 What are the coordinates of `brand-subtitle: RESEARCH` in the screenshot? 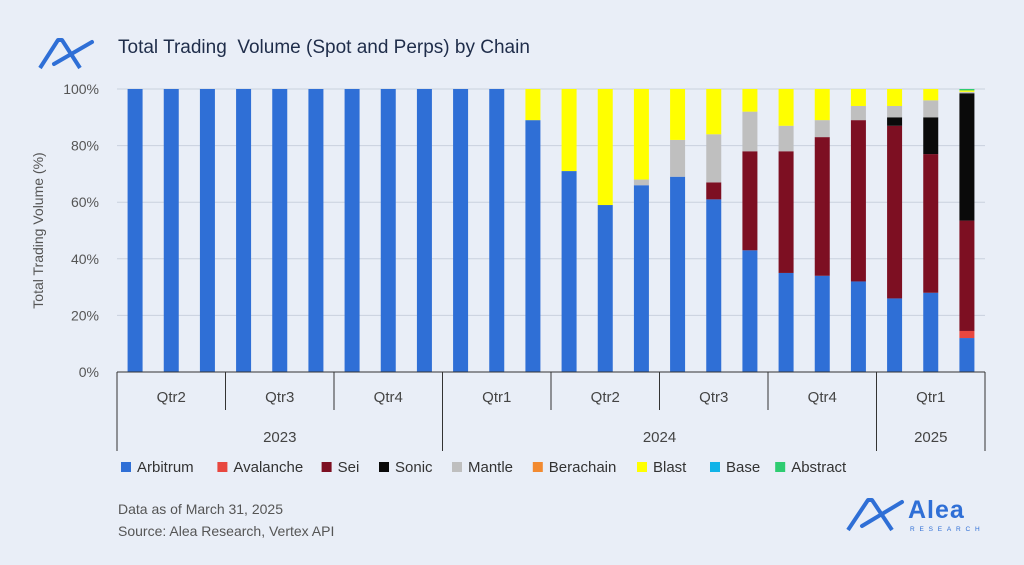 It's located at (947, 529).